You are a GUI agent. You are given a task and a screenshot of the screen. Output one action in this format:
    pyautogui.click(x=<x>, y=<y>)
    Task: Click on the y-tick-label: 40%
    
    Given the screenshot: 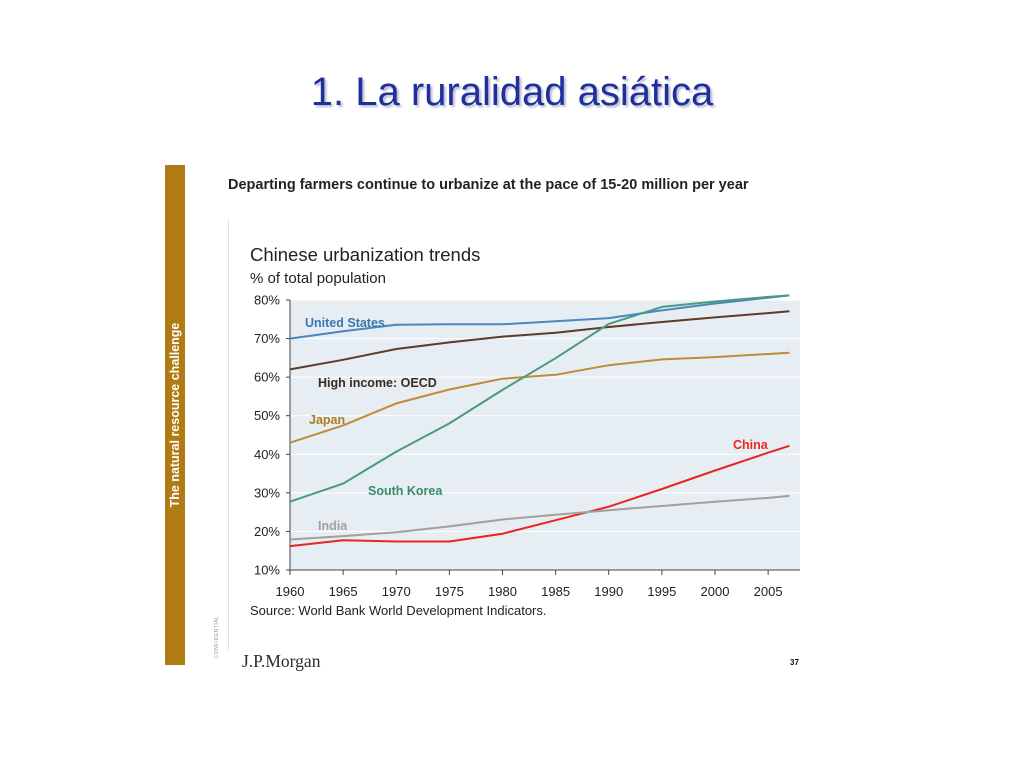 What is the action you would take?
    pyautogui.click(x=267, y=454)
    